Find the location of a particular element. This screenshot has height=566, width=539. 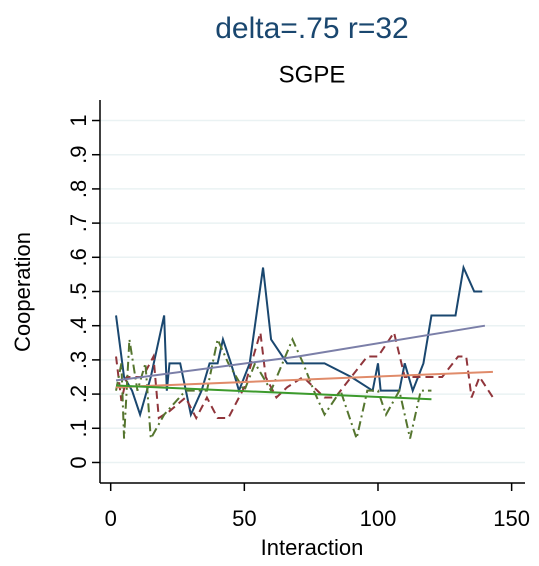

x-axis-title: Interaction is located at coordinates (312, 547).